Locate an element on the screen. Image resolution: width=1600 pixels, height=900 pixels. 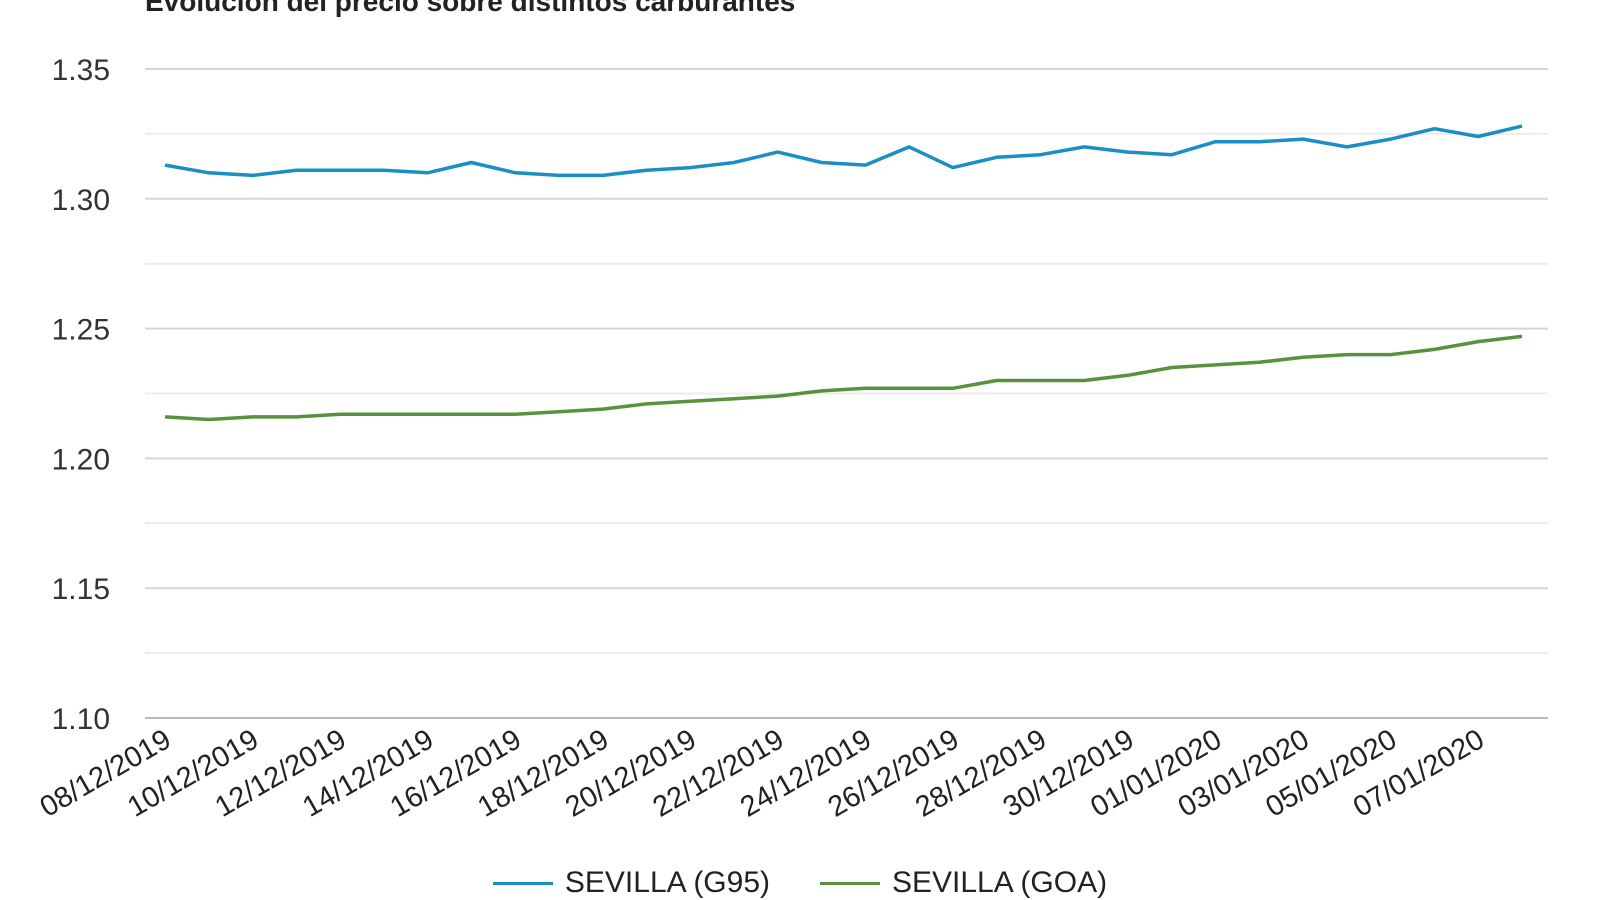
y-tick-label: 1.10 is located at coordinates (81, 719).